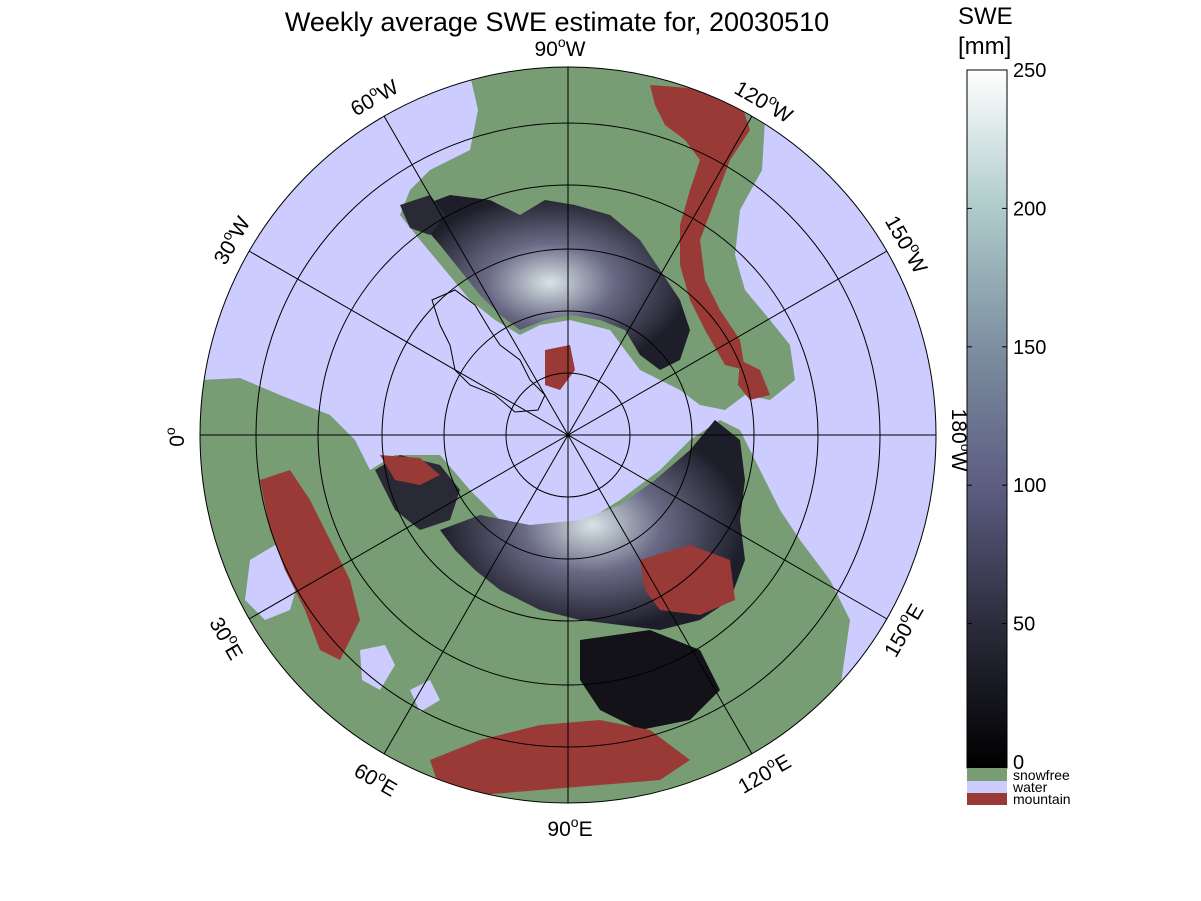 The height and width of the screenshot is (901, 1201). What do you see at coordinates (1029, 486) in the screenshot?
I see `colorbar-tick-label: 100` at bounding box center [1029, 486].